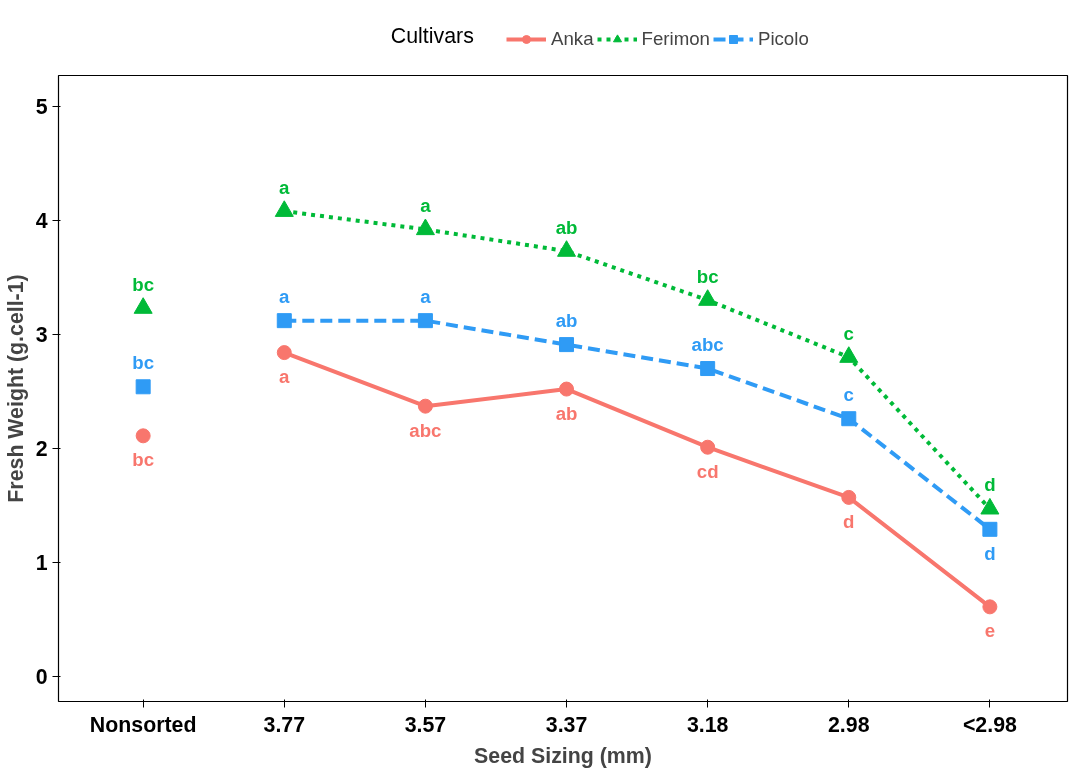 The width and height of the screenshot is (1069, 776). What do you see at coordinates (41, 676) in the screenshot?
I see `y-tick-label: 0` at bounding box center [41, 676].